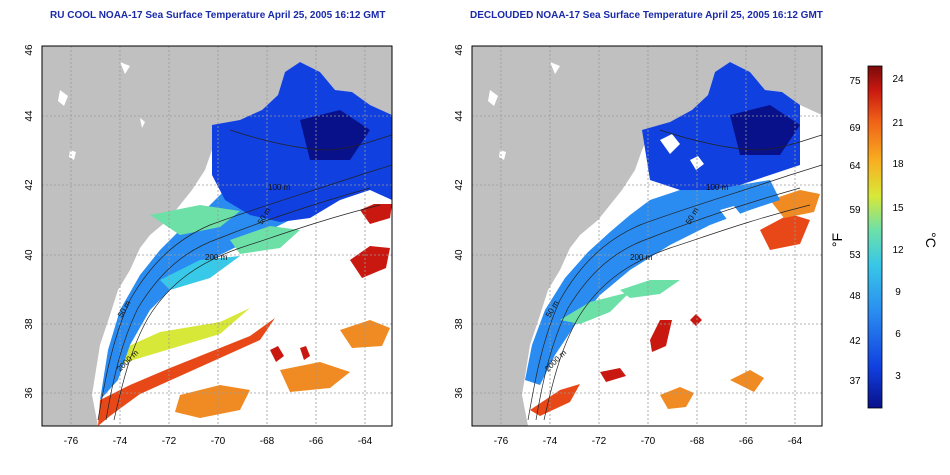 Image resolution: width=950 pixels, height=475 pixels. What do you see at coordinates (29, 50) in the screenshot?
I see `left-y-tick-label: 46` at bounding box center [29, 50].